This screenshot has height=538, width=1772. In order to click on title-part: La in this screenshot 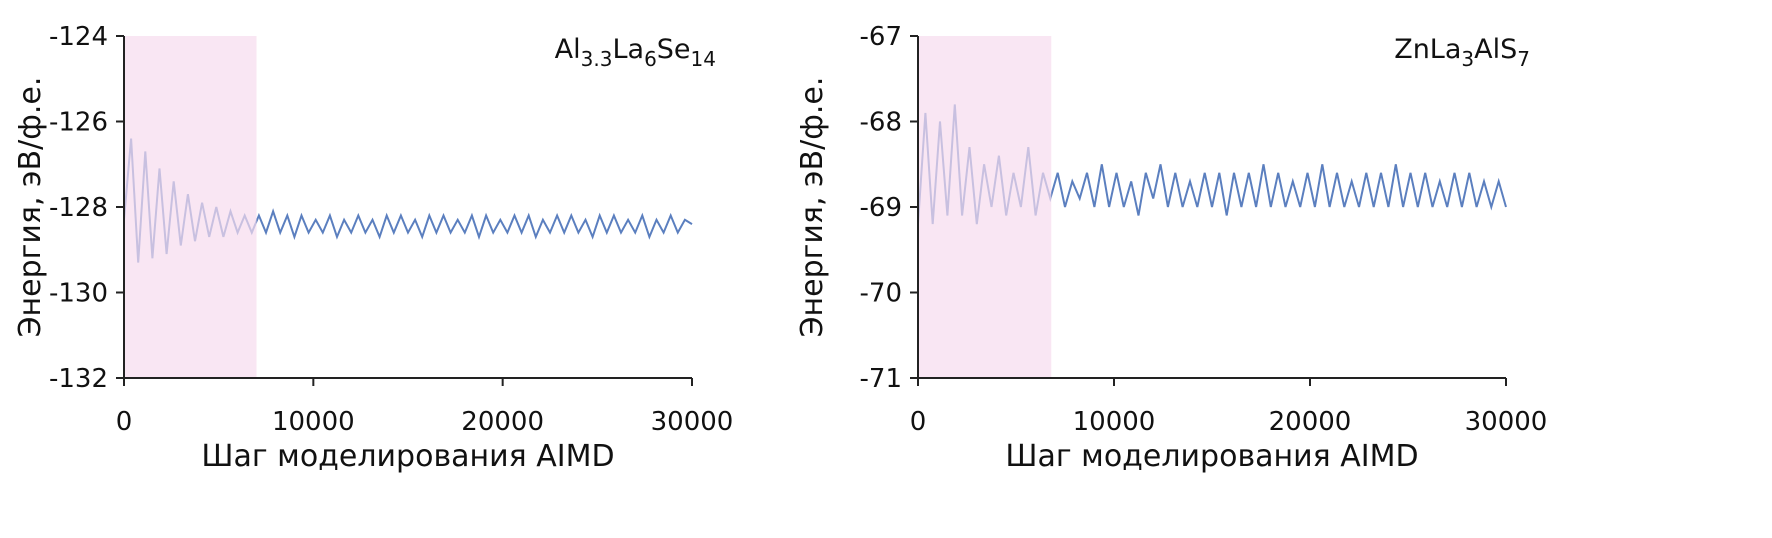, I will do `click(628, 49)`.